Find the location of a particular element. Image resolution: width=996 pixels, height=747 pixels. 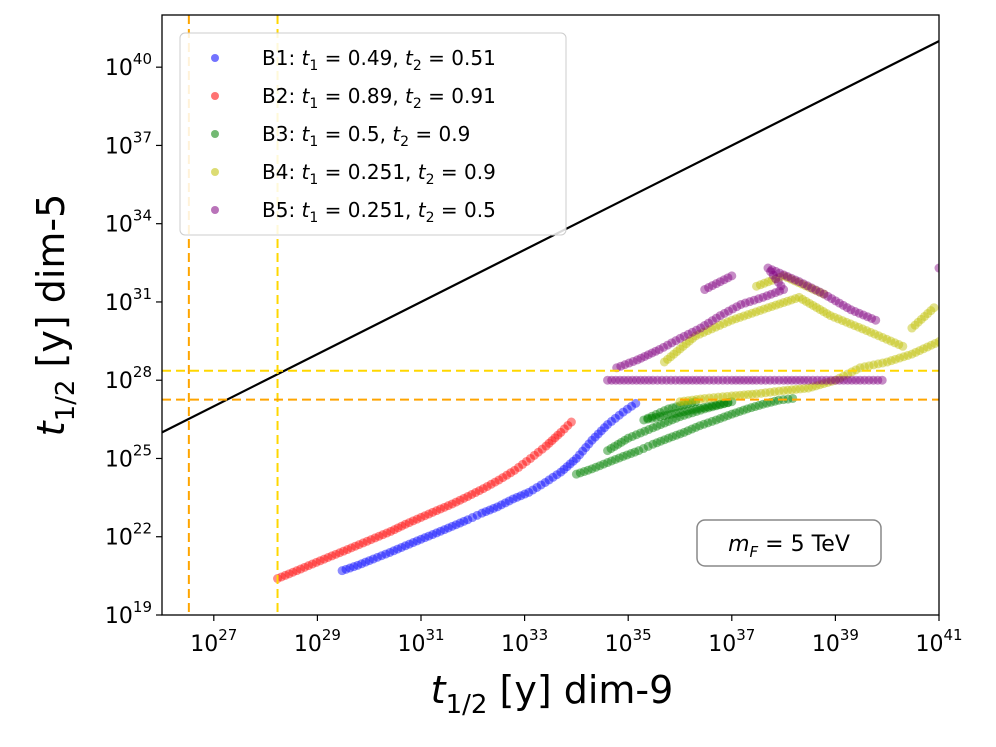

x-tick-label: 1031 is located at coordinates (420, 641).